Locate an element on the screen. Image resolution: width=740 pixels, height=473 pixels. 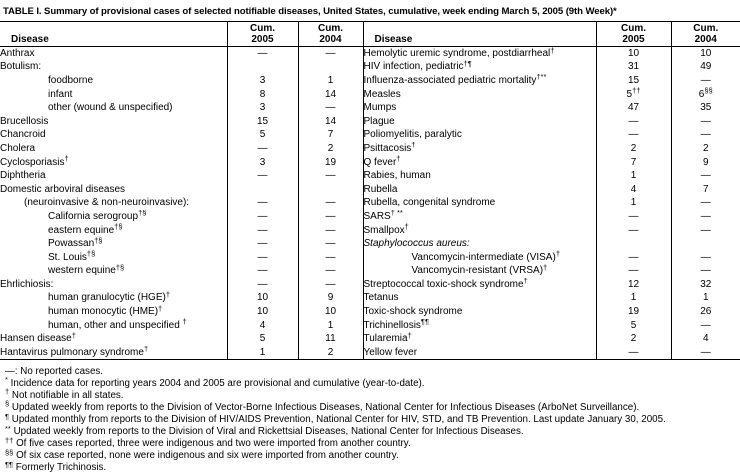
cum-2005-value: 3 is located at coordinates (263, 80).